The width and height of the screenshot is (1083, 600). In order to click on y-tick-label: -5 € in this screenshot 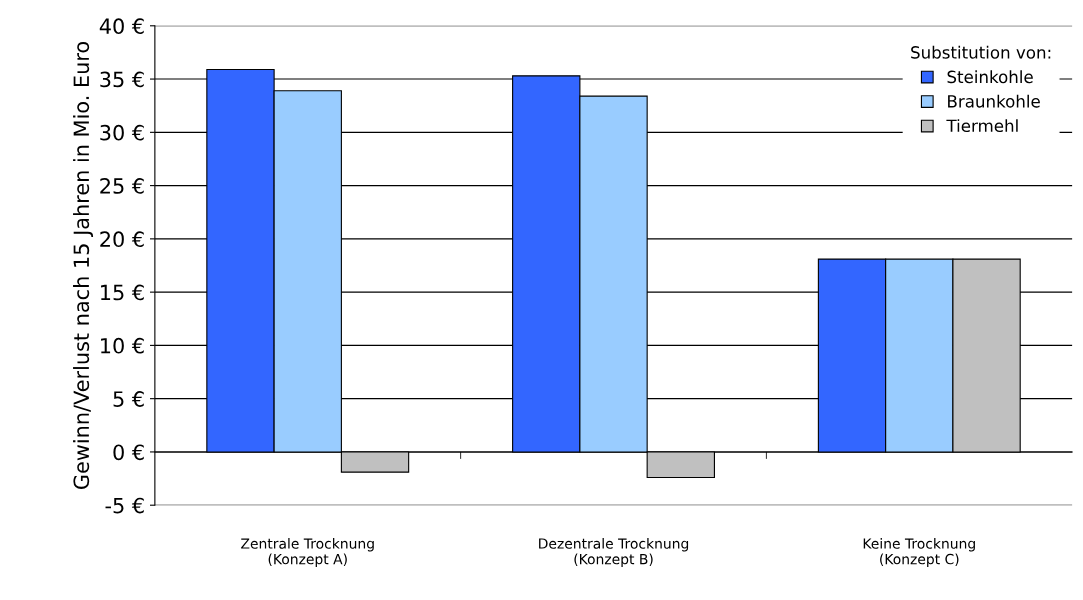, I will do `click(124, 505)`.